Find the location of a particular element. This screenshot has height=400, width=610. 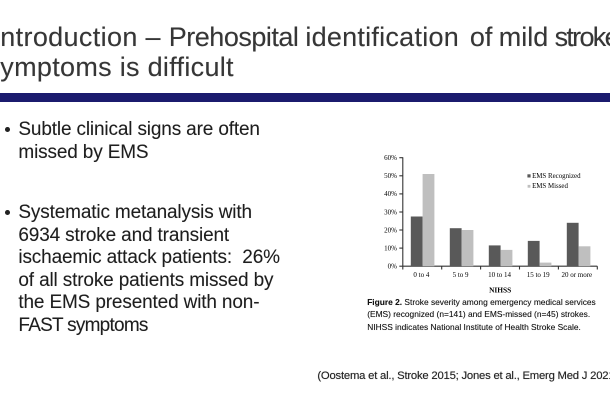

svg-text: 50% is located at coordinates (390, 176).